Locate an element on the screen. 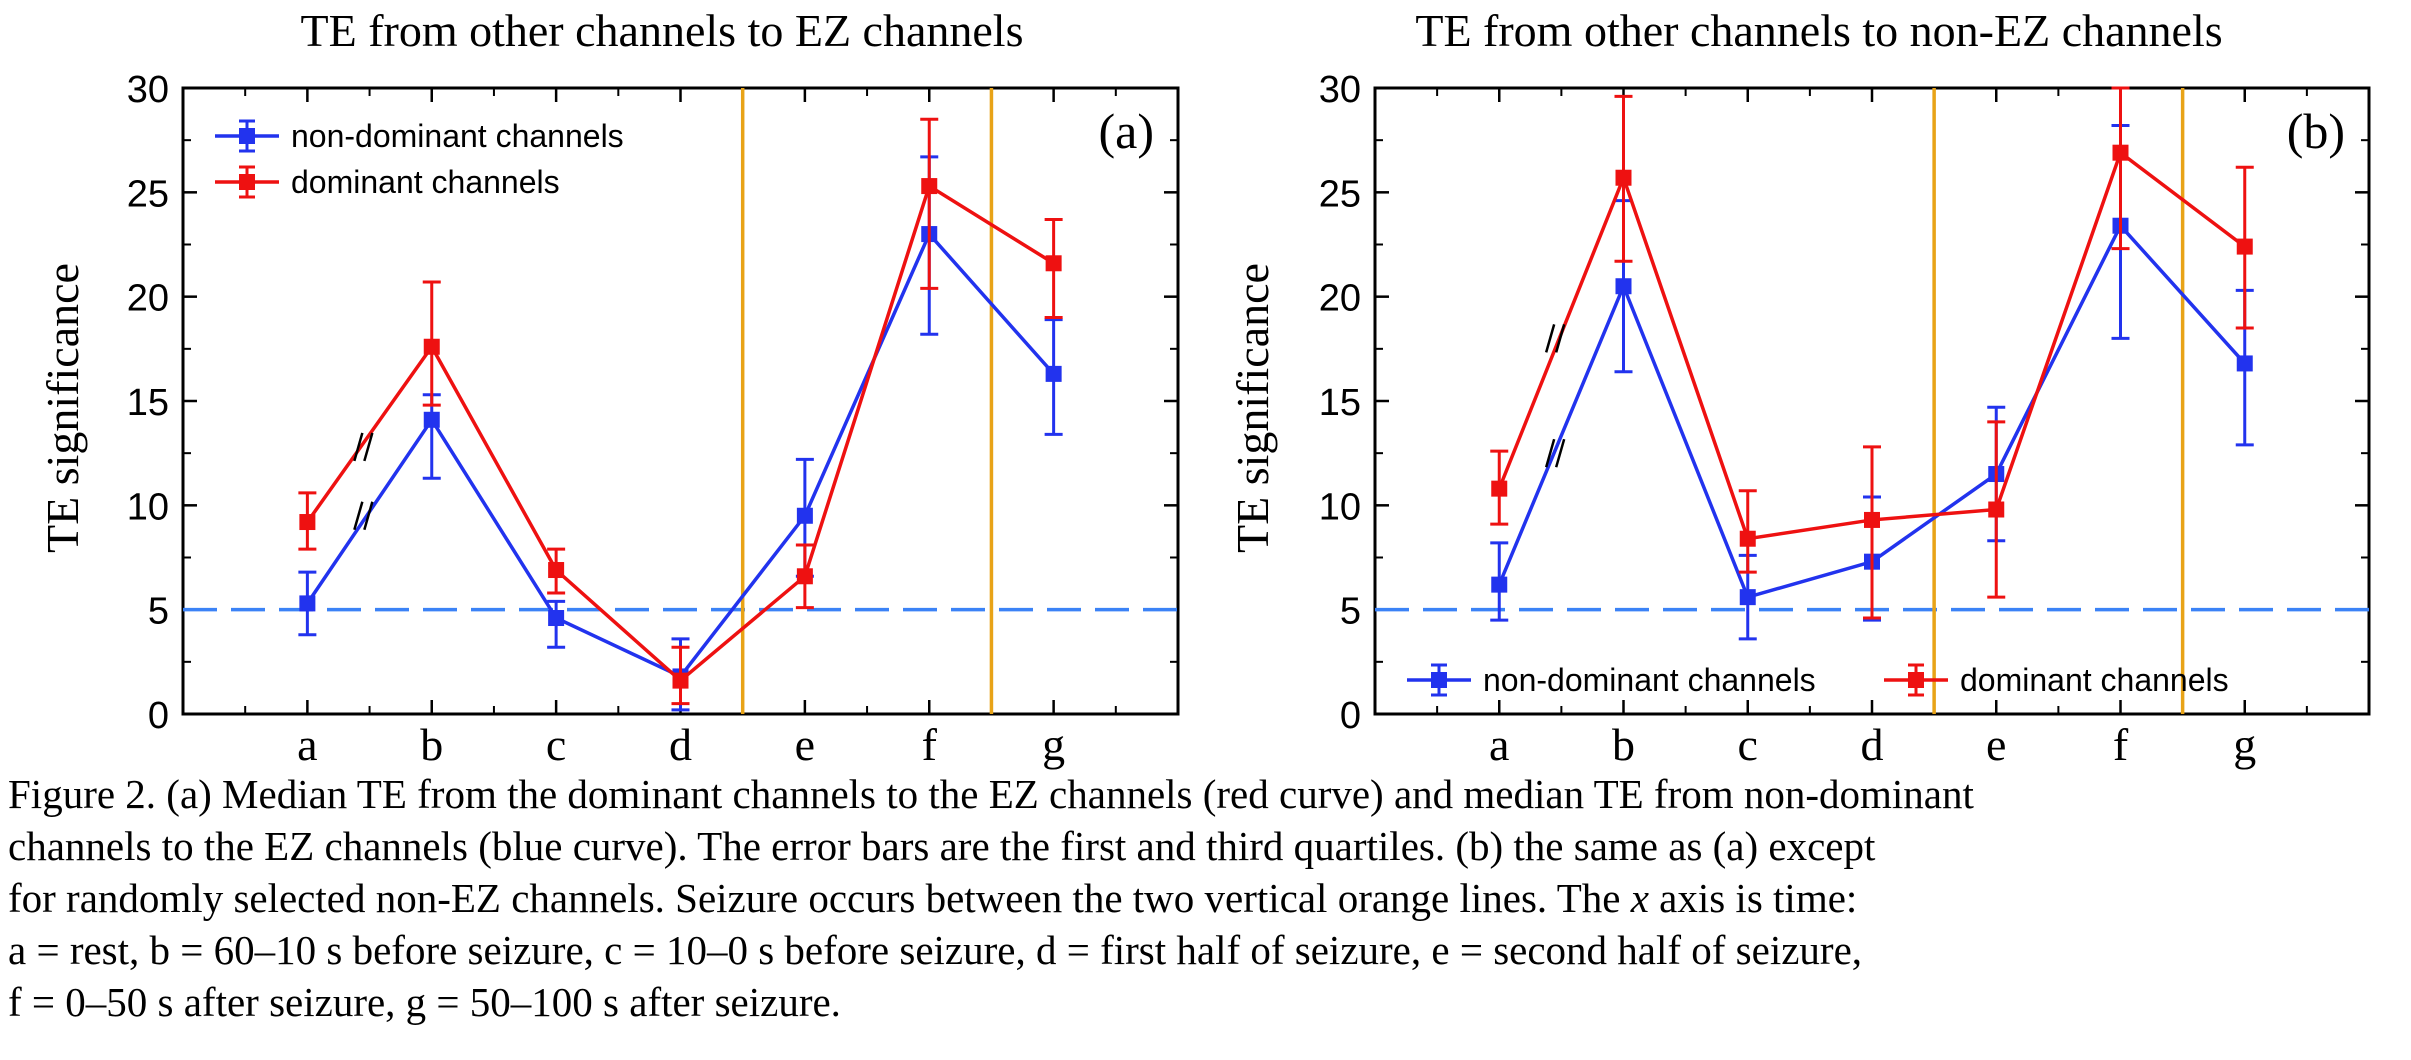 The width and height of the screenshot is (2411, 1060). panel-b-label: (b) is located at coordinates (2316, 131).